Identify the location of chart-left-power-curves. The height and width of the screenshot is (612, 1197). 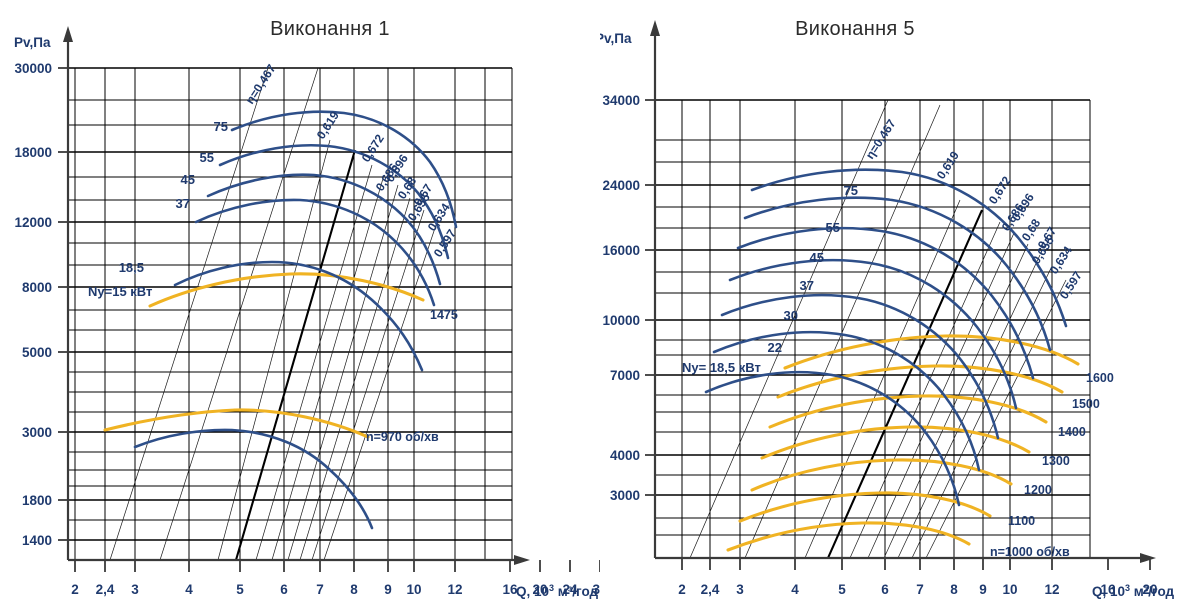
(264, 355).